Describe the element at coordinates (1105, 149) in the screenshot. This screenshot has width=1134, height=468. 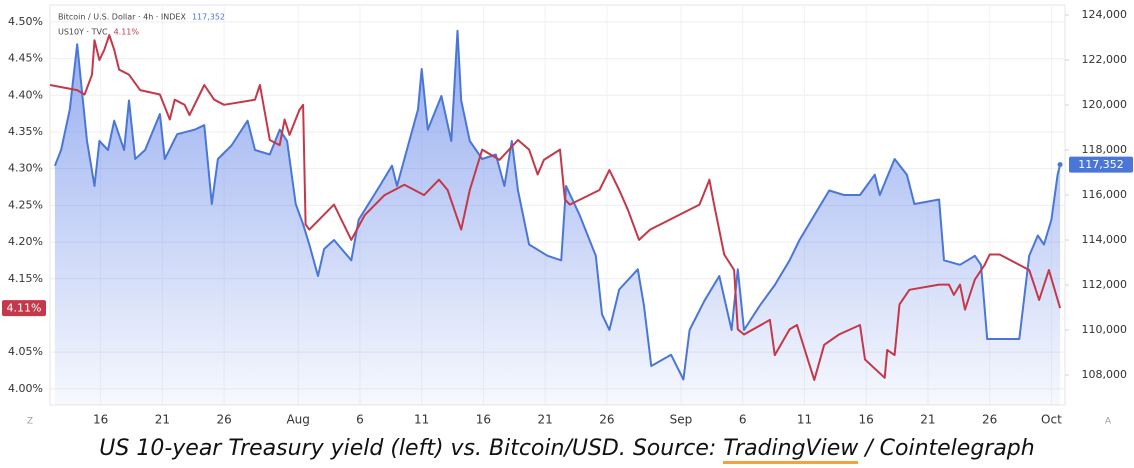
I see `y2-tick-label: 118,000` at that location.